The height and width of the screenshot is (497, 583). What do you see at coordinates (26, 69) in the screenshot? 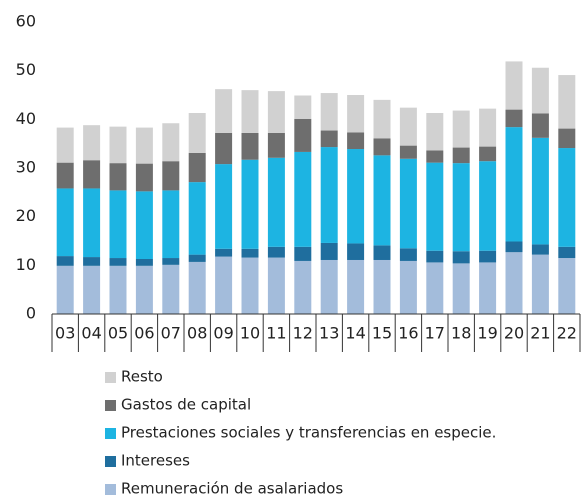
I see `y-tick-label: 50` at bounding box center [26, 69].